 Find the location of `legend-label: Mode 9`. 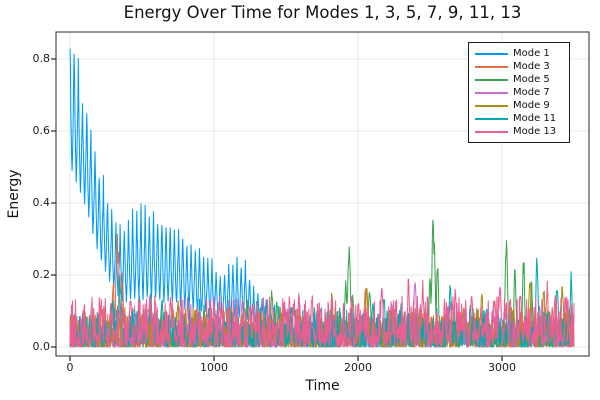

legend-label: Mode 9 is located at coordinates (531, 105).